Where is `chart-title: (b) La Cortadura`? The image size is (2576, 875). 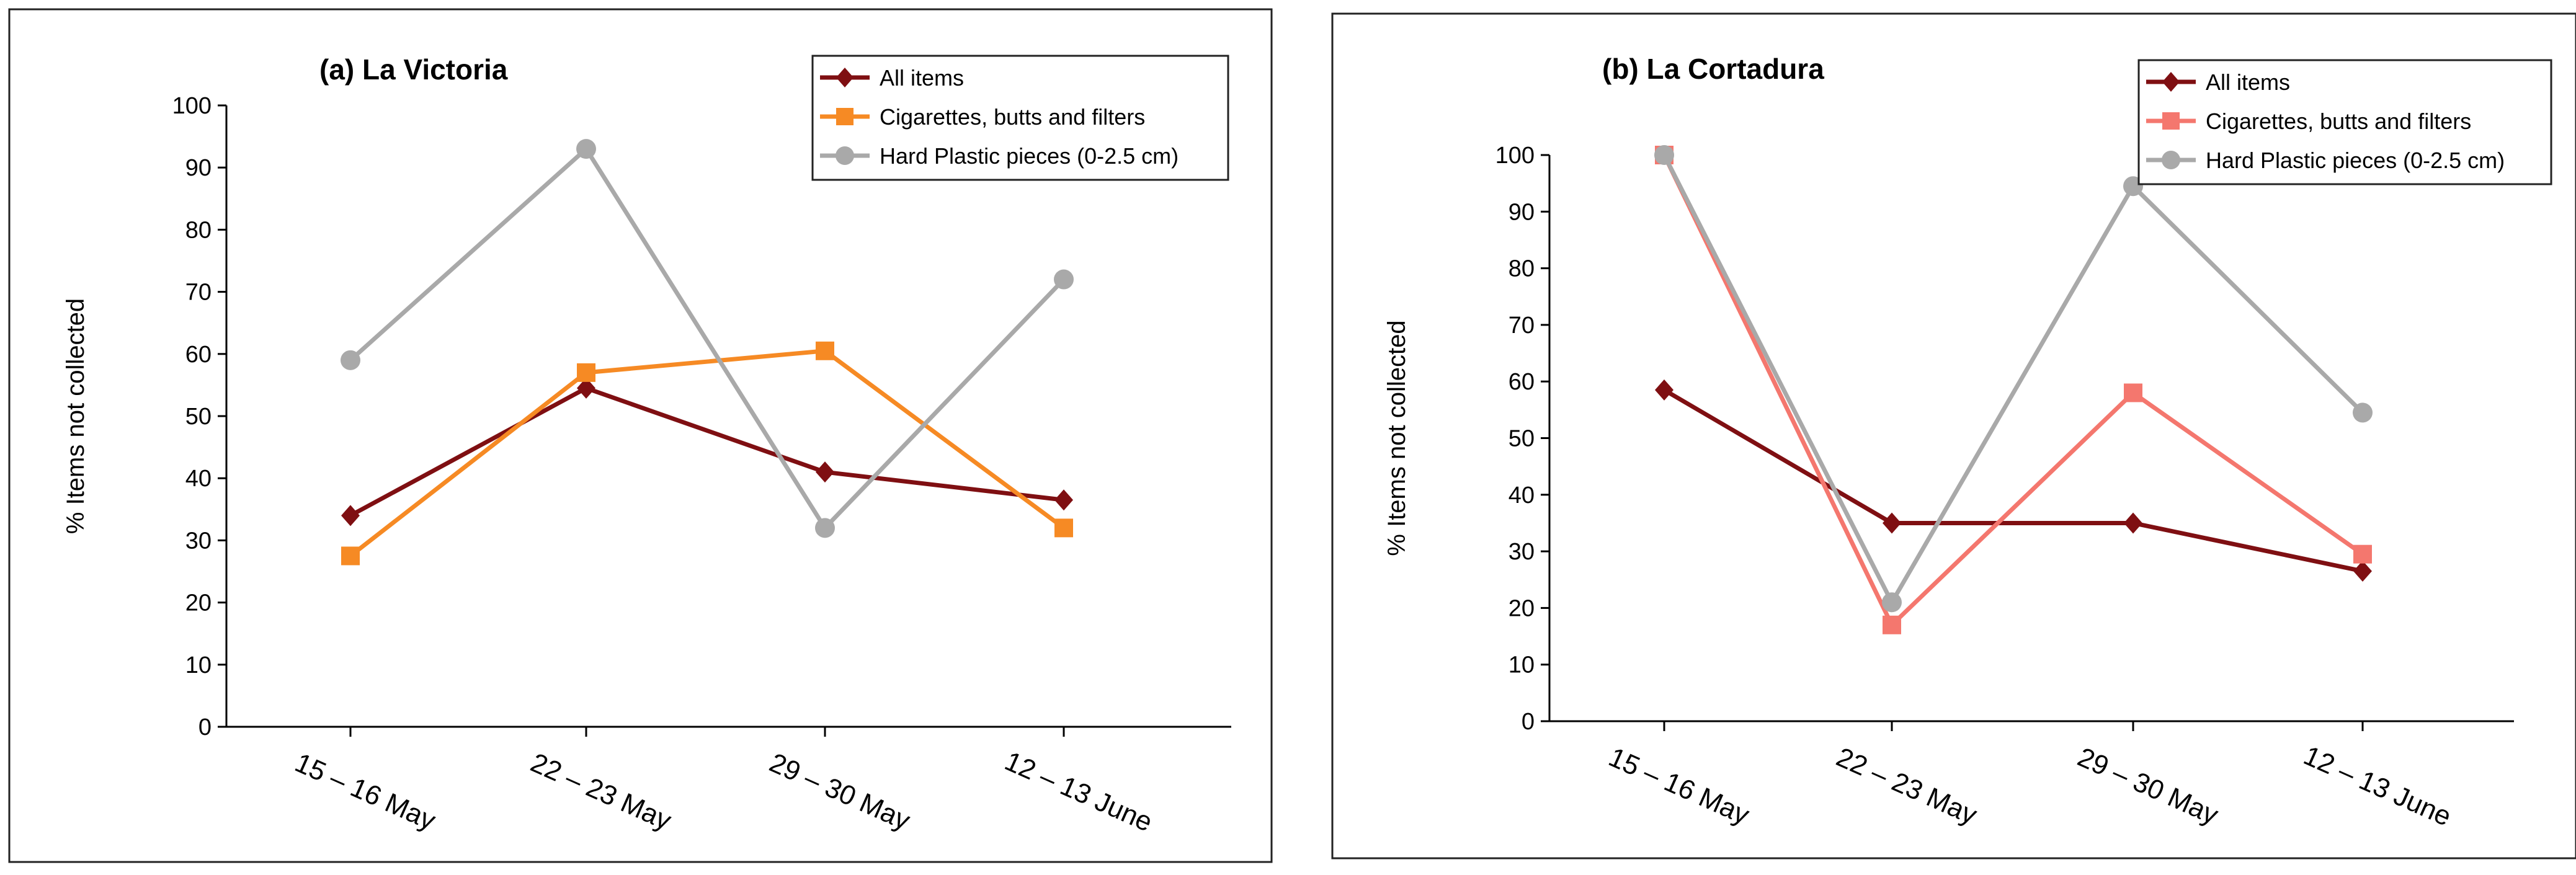
chart-title: (b) La Cortadura is located at coordinates (1713, 69).